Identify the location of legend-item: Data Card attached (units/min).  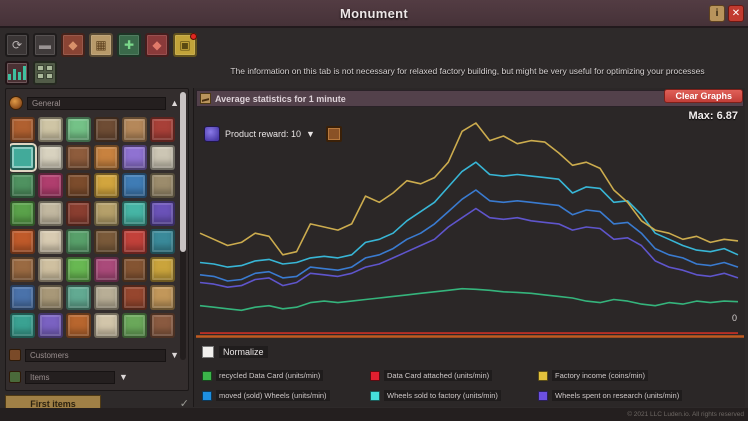
(454, 375).